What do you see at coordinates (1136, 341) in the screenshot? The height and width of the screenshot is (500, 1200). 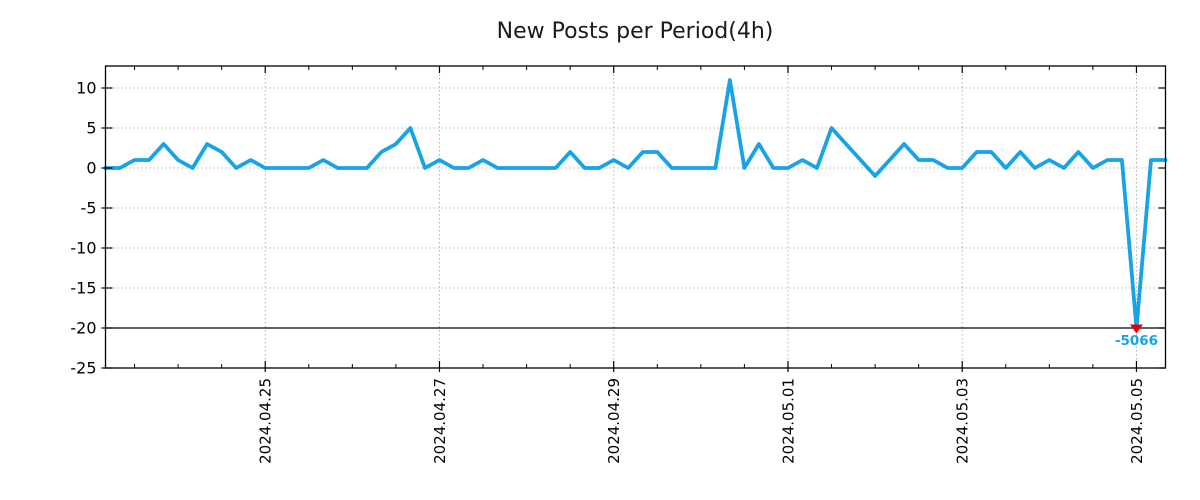 I see `min-value-annotation: -5066` at bounding box center [1136, 341].